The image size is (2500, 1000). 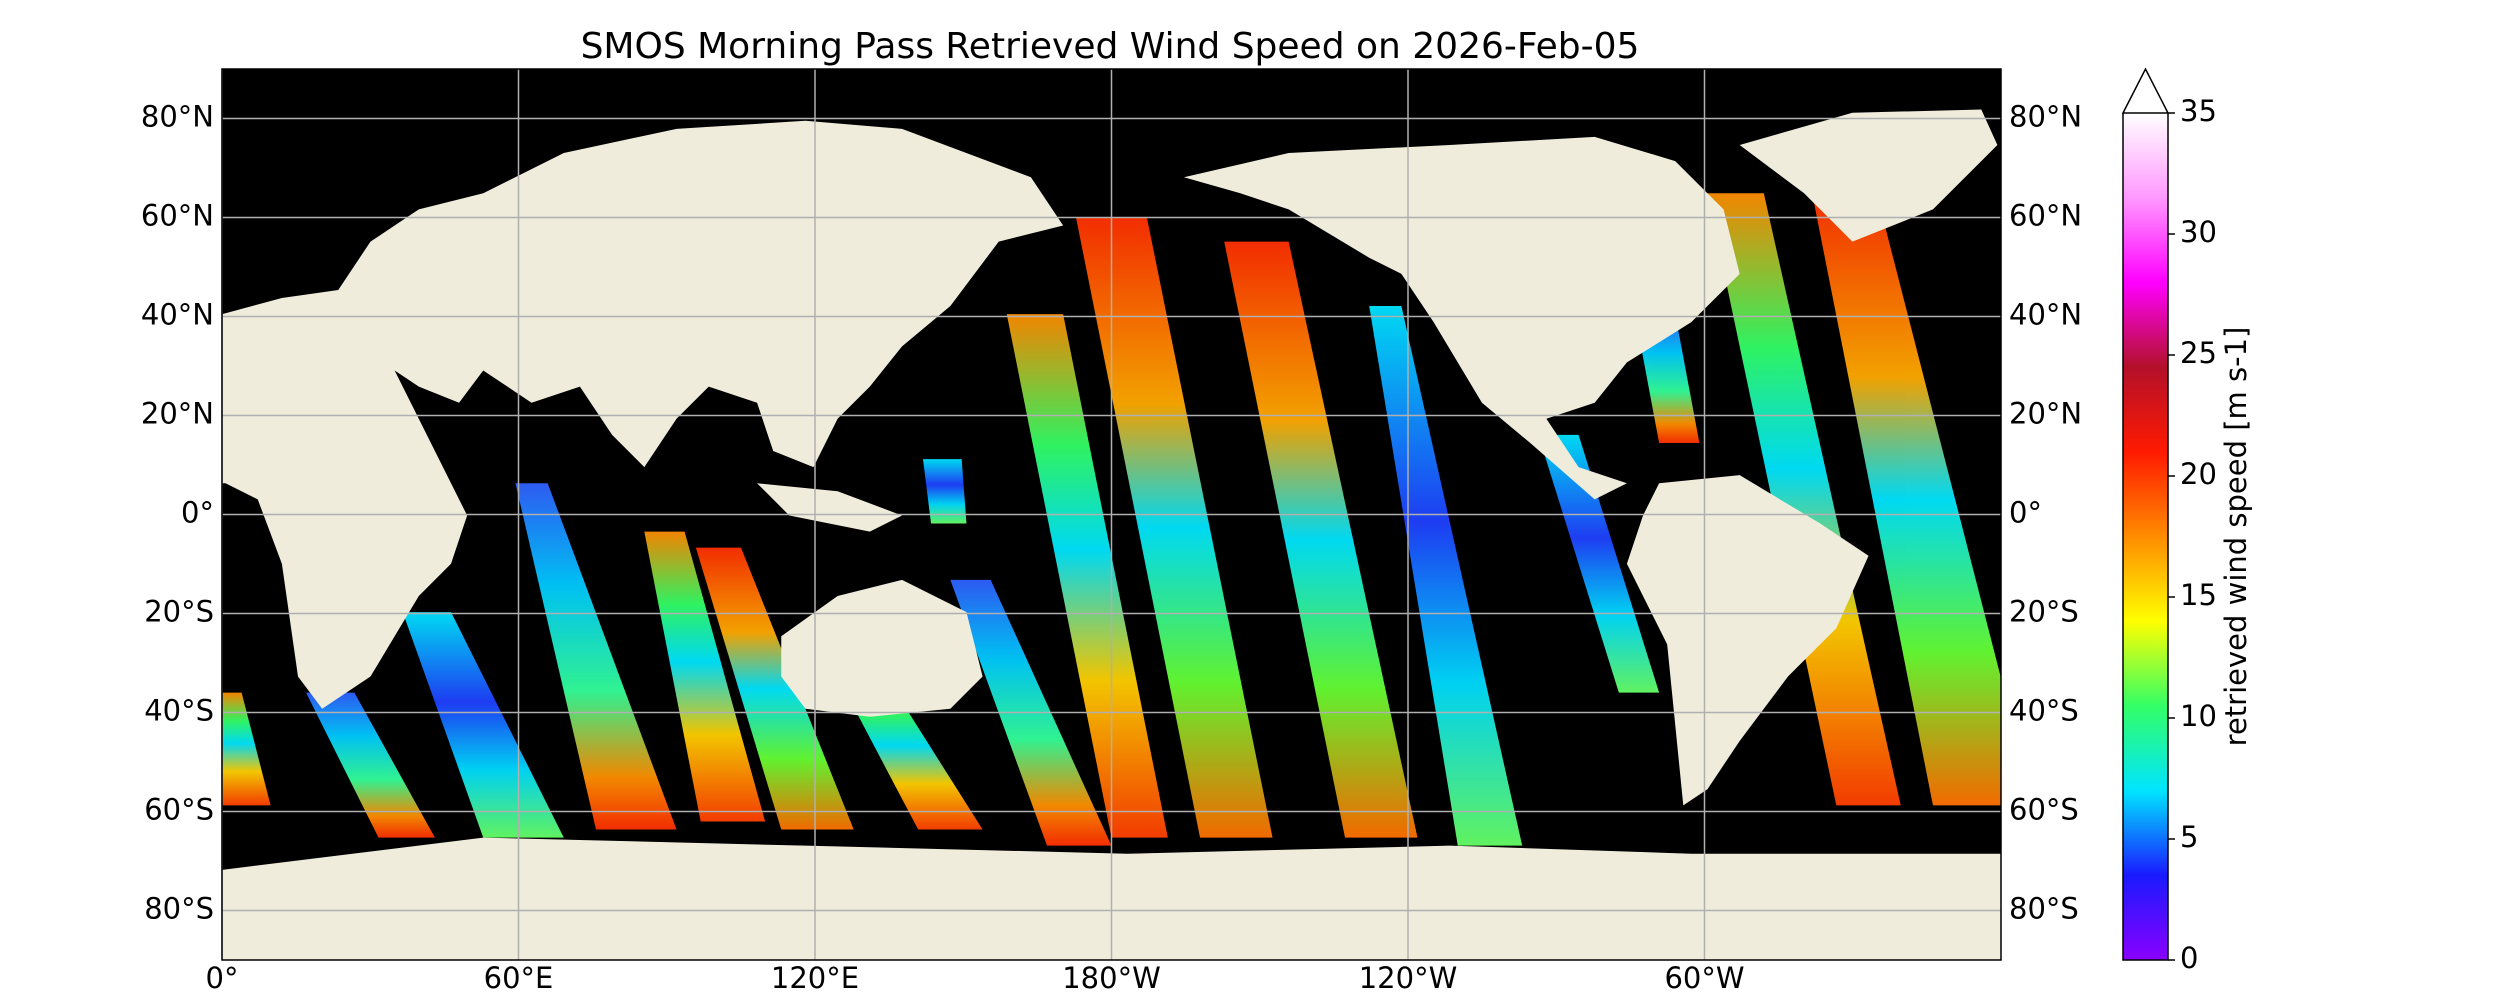 What do you see at coordinates (197, 513) in the screenshot?
I see `lat-tick-label: 0°` at bounding box center [197, 513].